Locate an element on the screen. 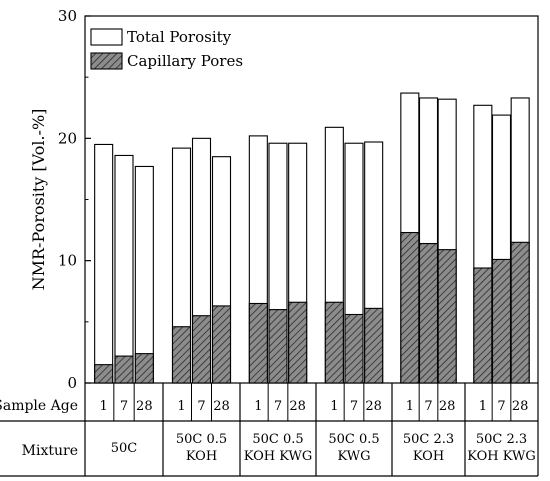 Image resolution: width=550 pixels, height=481 pixels. legend-label-capillary: Capillary Pores is located at coordinates (185, 61).